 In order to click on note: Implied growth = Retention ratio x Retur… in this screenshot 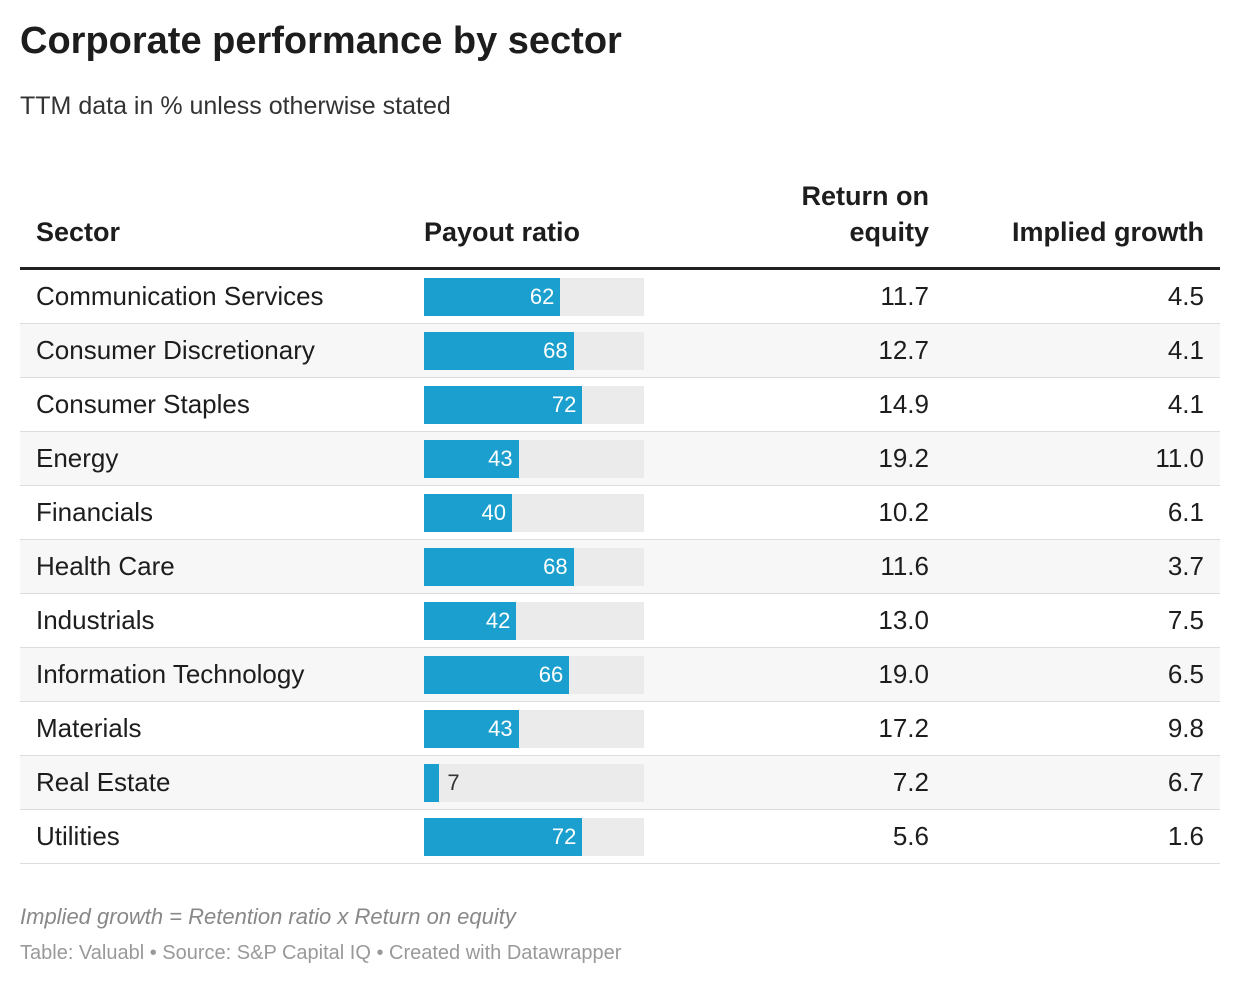, I will do `click(268, 916)`.